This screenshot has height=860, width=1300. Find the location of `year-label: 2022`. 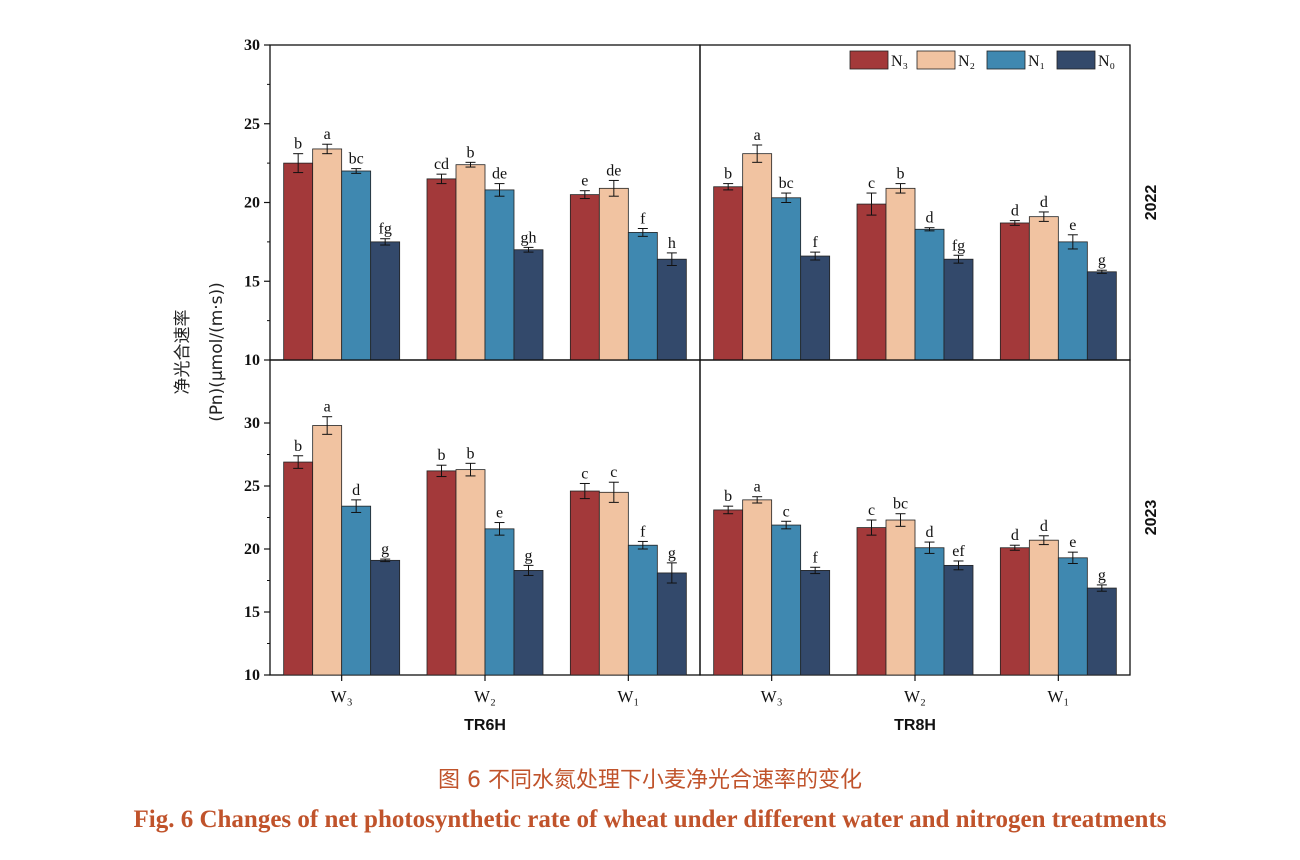

year-label: 2022 is located at coordinates (1151, 203).